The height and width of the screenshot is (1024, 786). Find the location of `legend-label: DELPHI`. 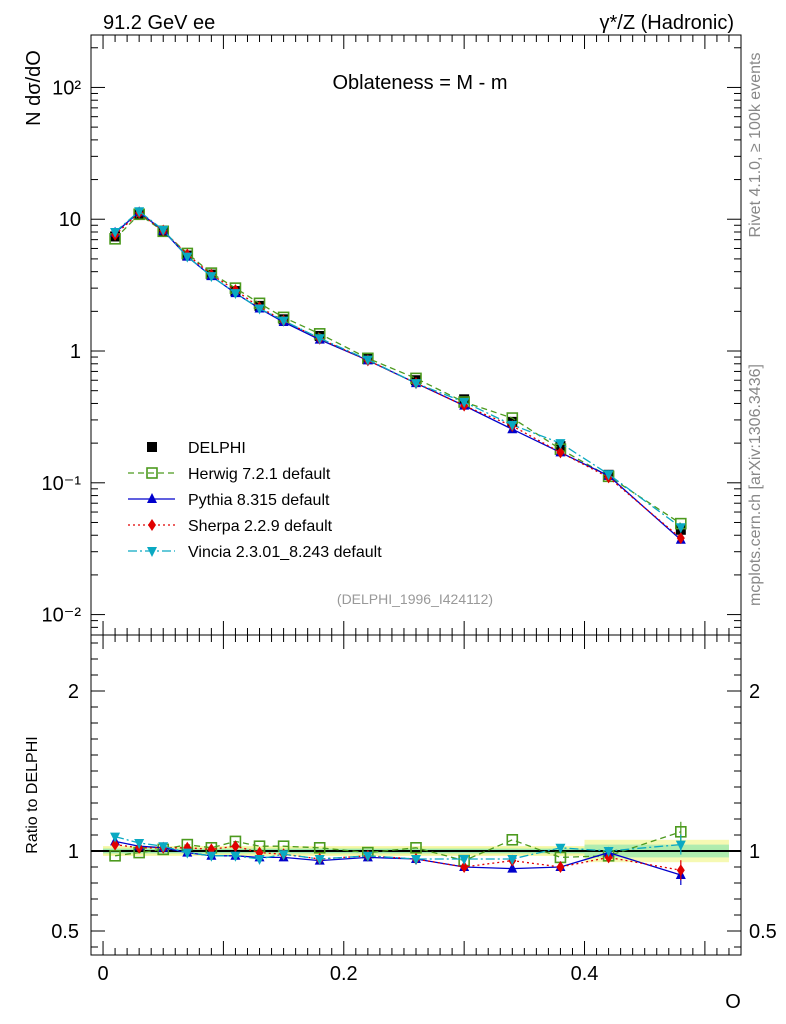

legend-label: DELPHI is located at coordinates (217, 448).